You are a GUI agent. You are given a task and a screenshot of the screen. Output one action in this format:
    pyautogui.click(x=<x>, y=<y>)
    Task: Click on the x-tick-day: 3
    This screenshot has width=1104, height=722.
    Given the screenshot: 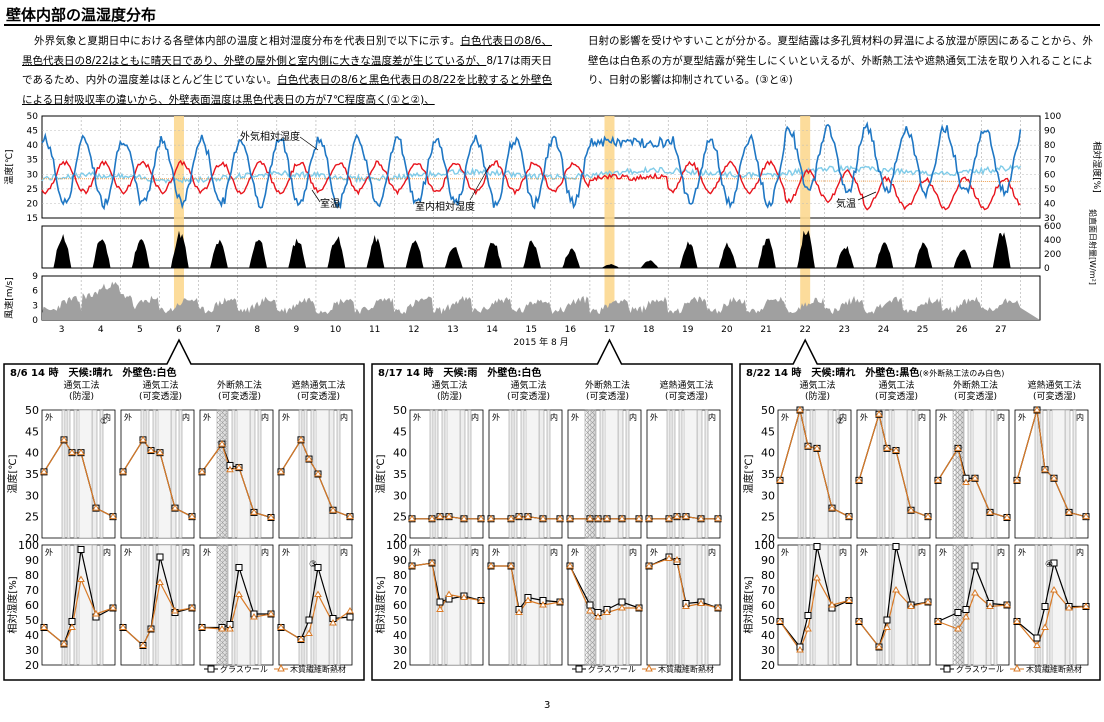 What is the action you would take?
    pyautogui.click(x=62, y=330)
    